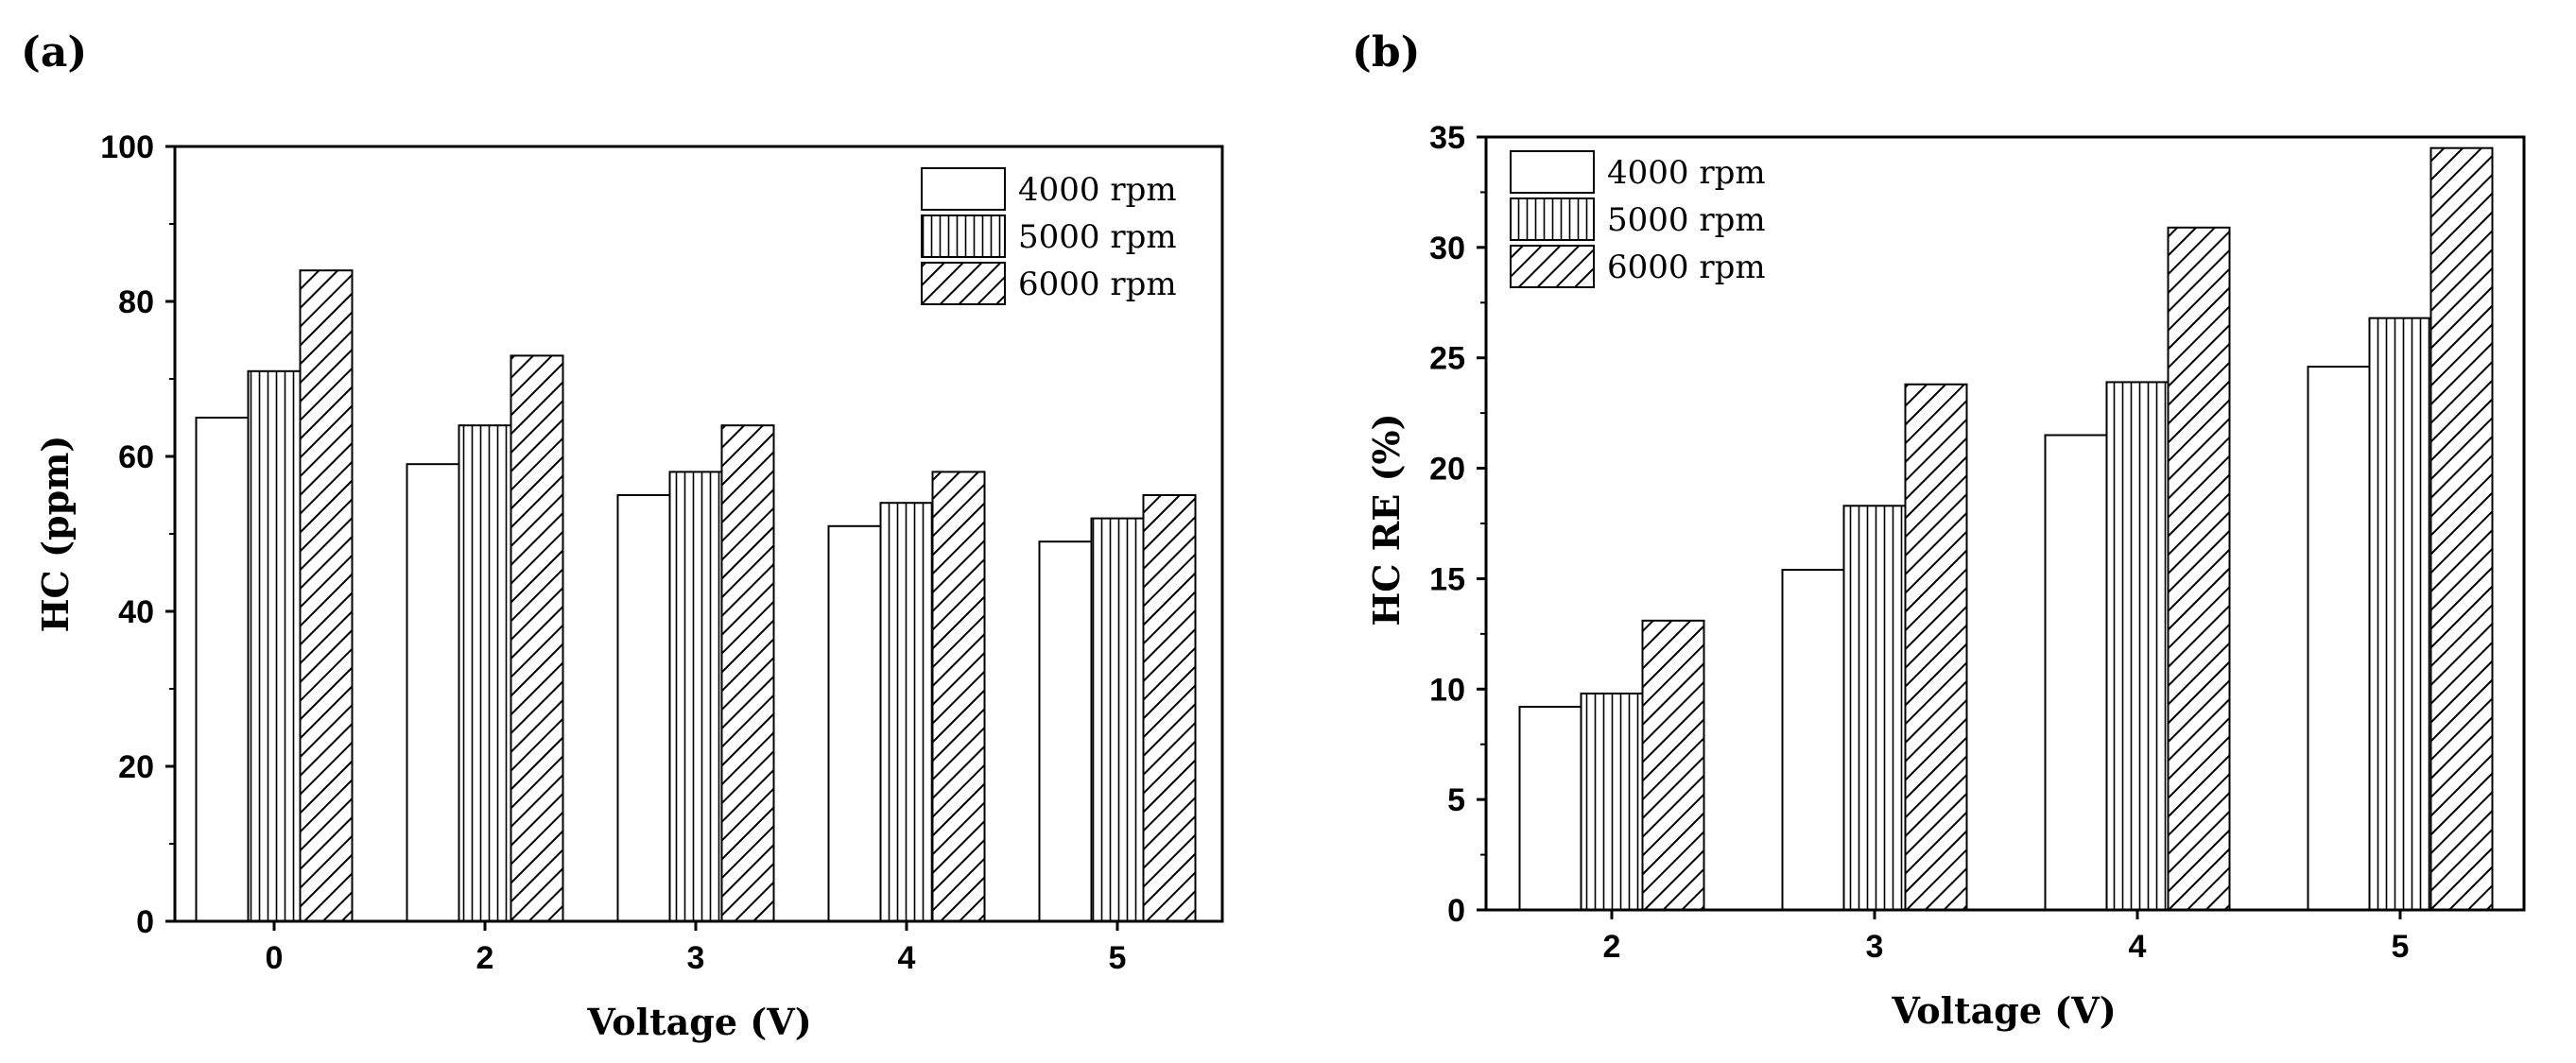  What do you see at coordinates (1612, 947) in the screenshot?
I see `x-tick-label-b-2: 2` at bounding box center [1612, 947].